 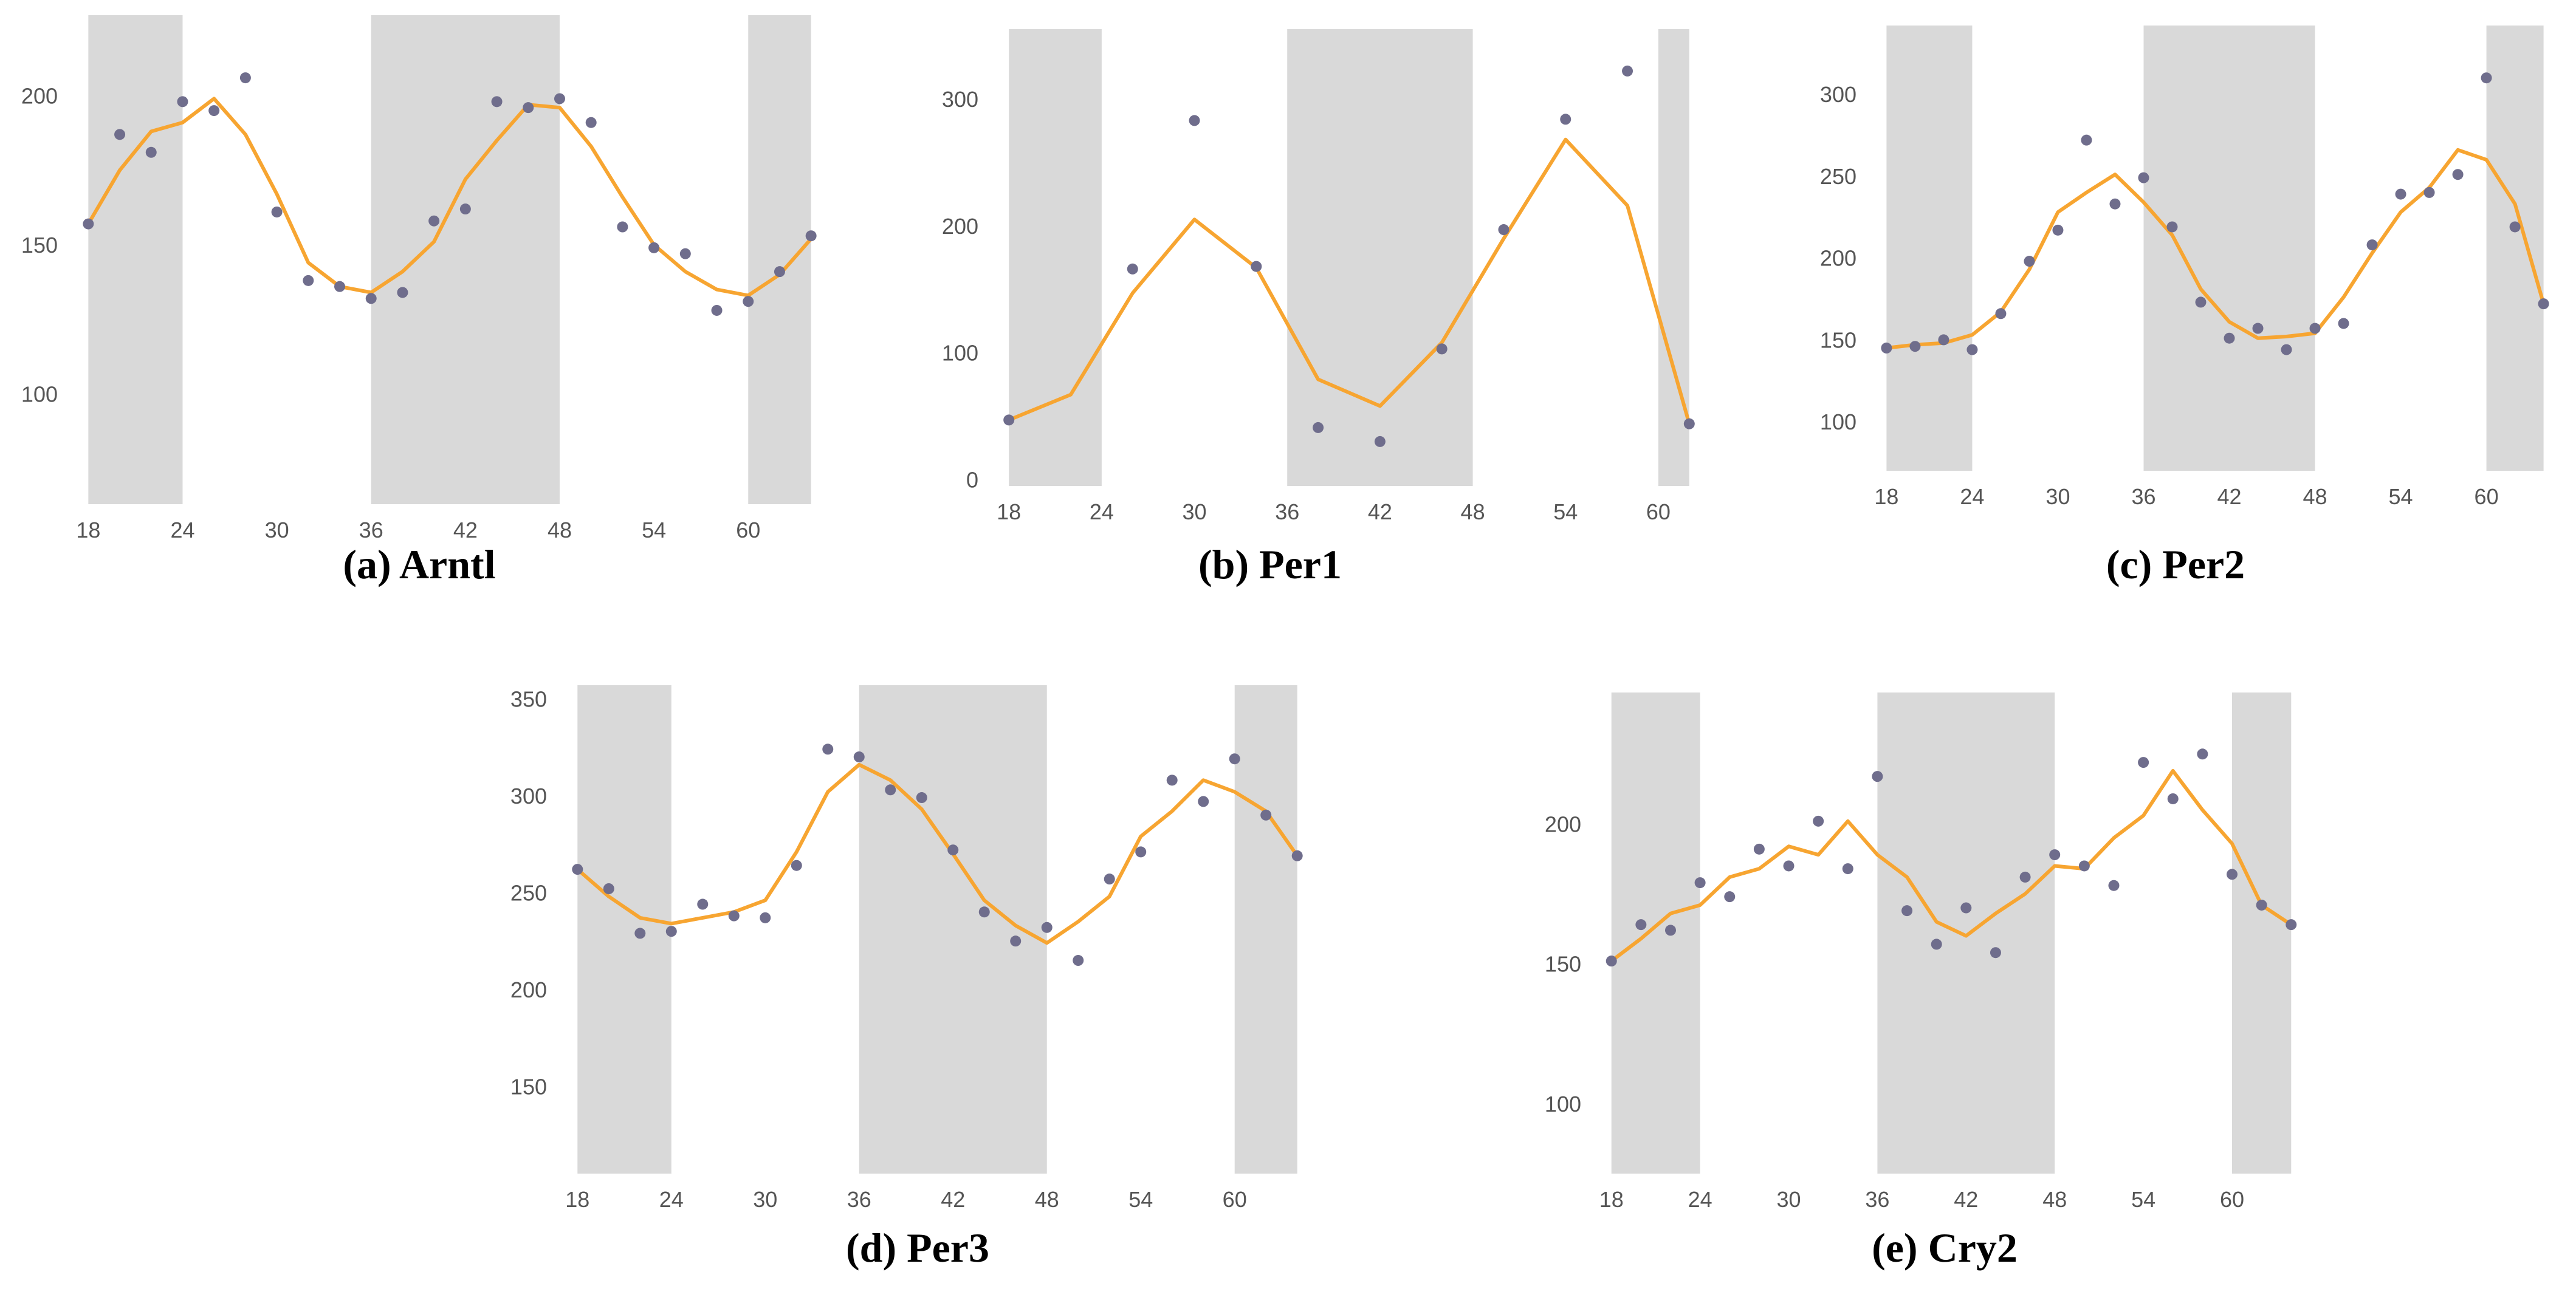 I want to click on chart-title: (b) Per1, so click(x=1270, y=564).